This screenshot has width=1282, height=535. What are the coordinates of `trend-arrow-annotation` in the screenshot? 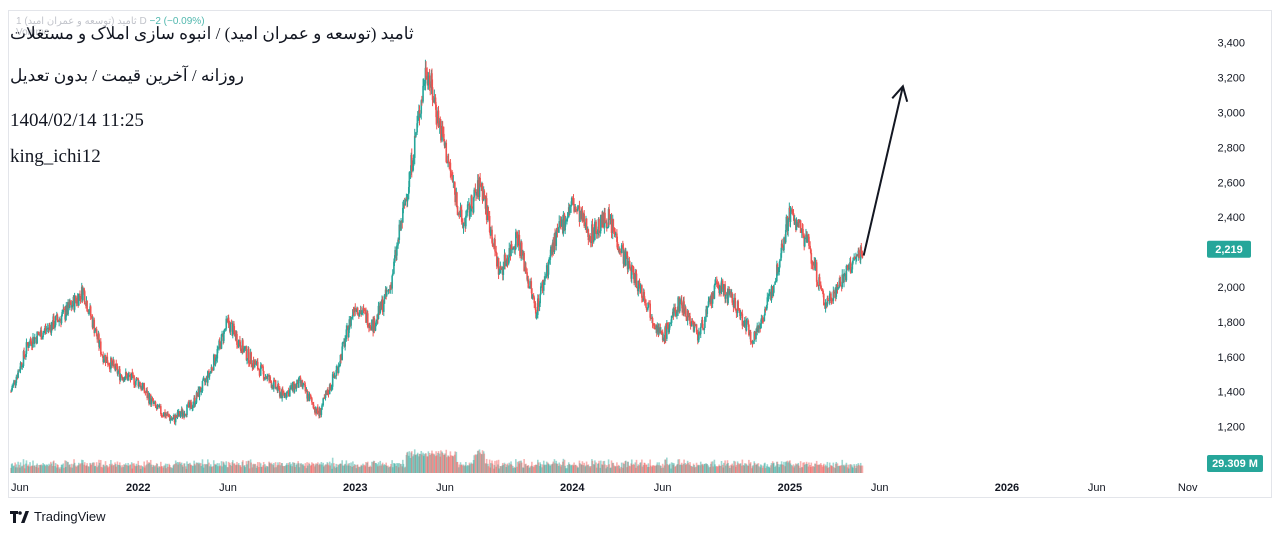 It's located at (885, 170).